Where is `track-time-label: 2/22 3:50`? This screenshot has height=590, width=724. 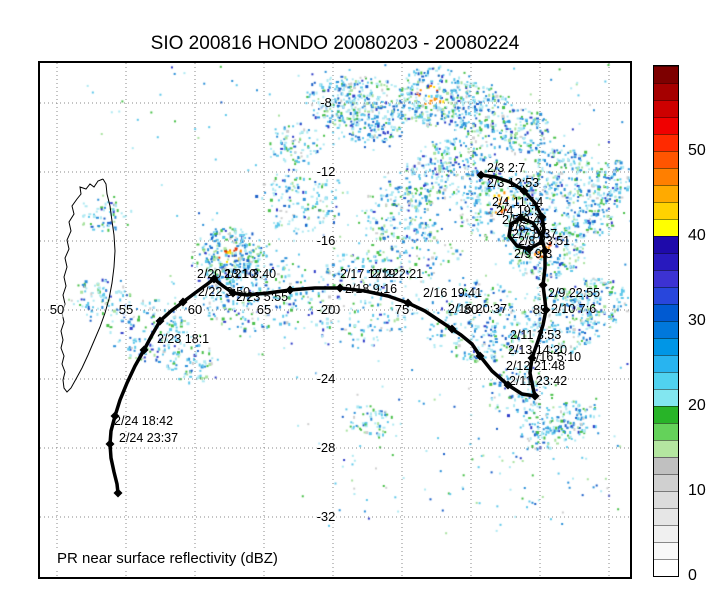 track-time-label: 2/22 3:50 is located at coordinates (224, 292).